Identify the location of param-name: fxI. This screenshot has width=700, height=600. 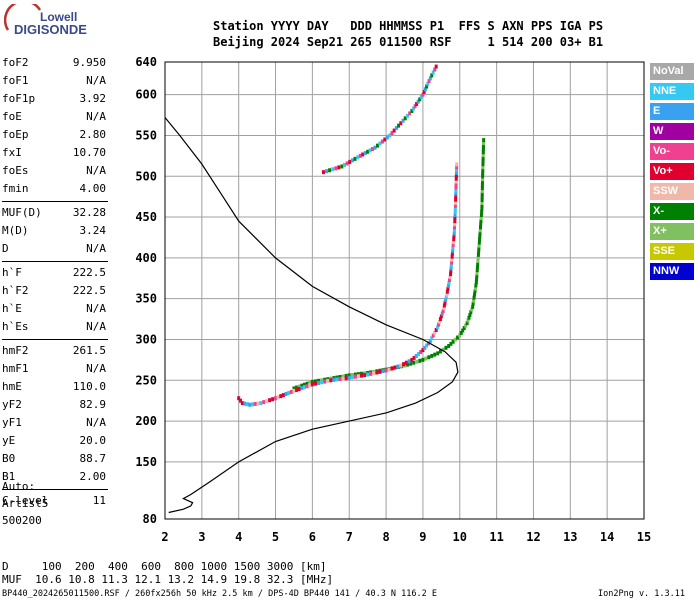
(12, 152).